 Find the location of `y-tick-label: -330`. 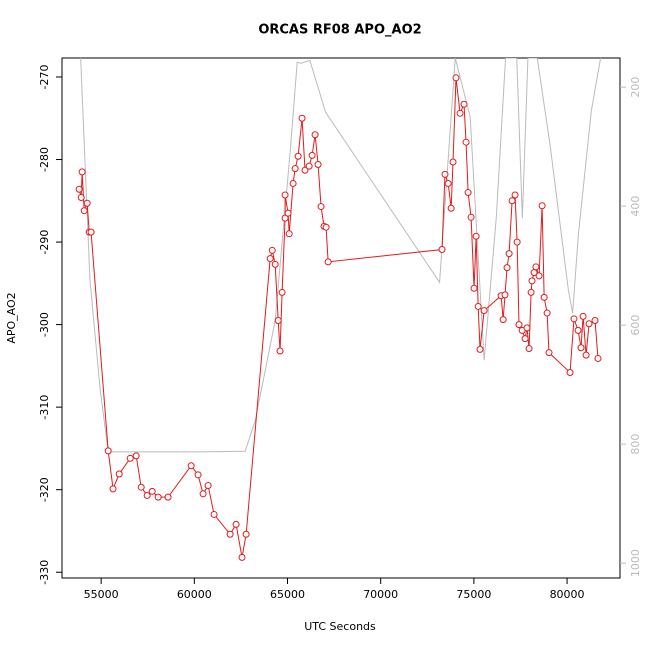

y-tick-label: -330 is located at coordinates (44, 572).